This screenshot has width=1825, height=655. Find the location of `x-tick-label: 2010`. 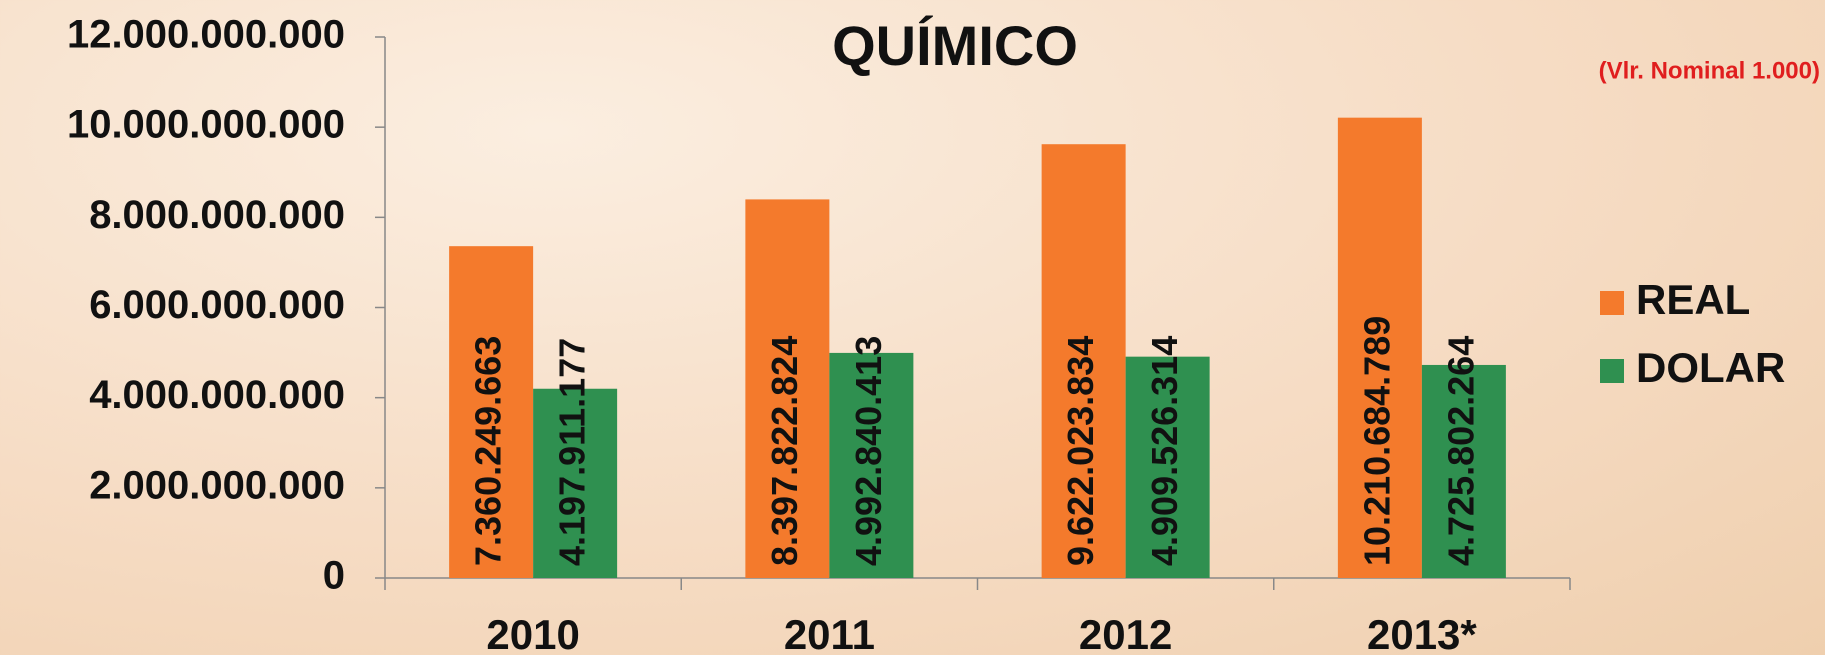

x-tick-label: 2010 is located at coordinates (532, 633).